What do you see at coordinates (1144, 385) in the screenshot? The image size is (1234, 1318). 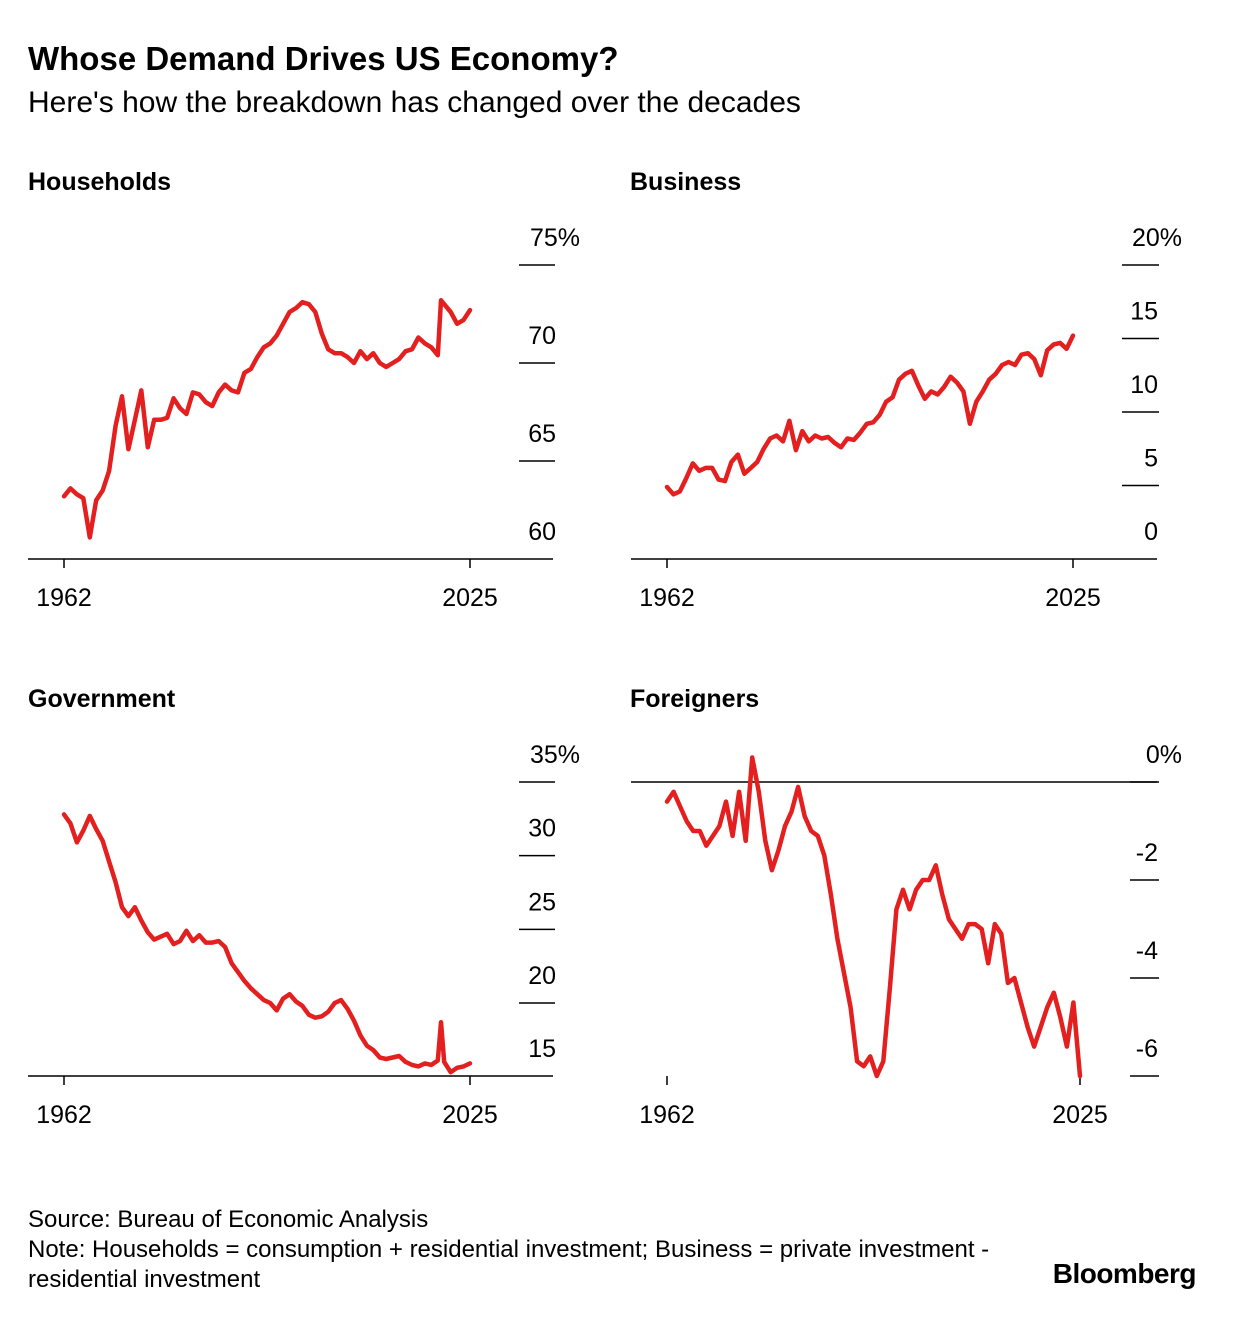 I see `business-y-tick-label: 10` at bounding box center [1144, 385].